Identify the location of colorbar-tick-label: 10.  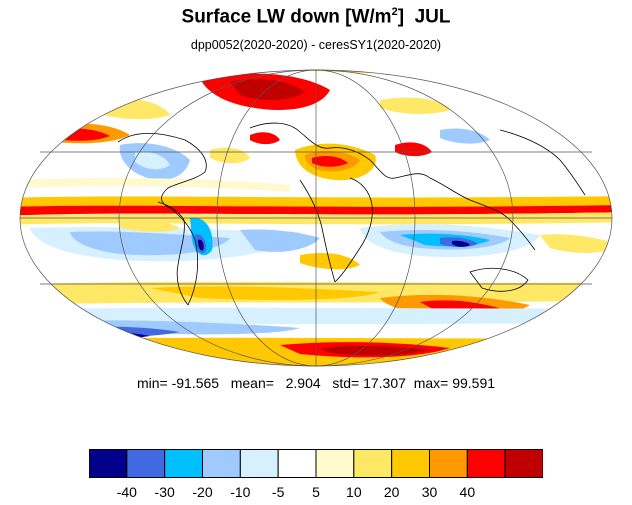
(354, 492).